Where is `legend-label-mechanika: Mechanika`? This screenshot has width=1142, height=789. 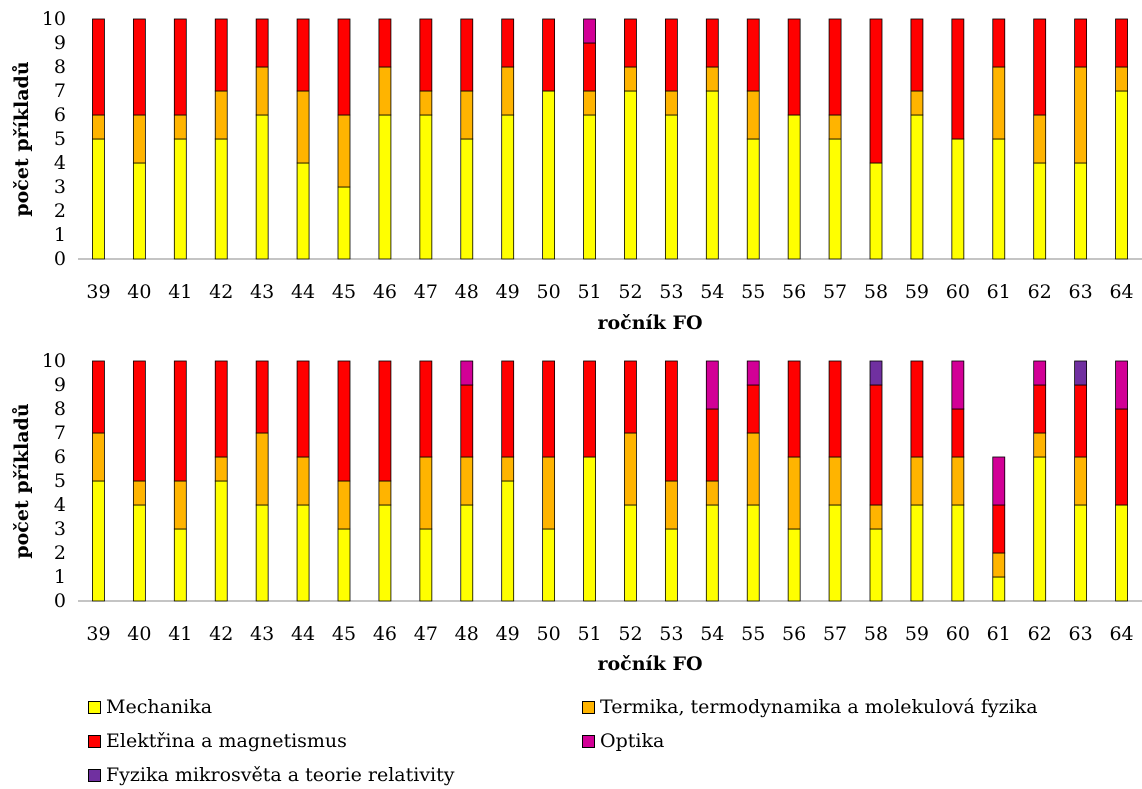 legend-label-mechanika: Mechanika is located at coordinates (159, 707).